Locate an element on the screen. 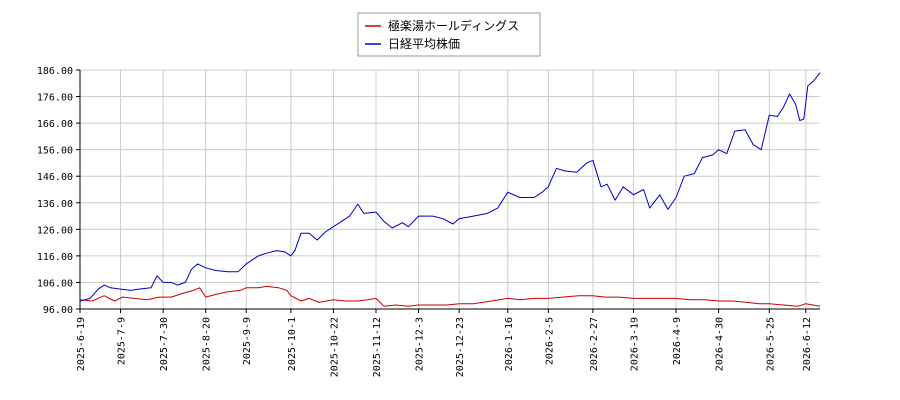 This screenshot has width=900, height=400. x-tick-label: 2025-12-23 is located at coordinates (460, 347).